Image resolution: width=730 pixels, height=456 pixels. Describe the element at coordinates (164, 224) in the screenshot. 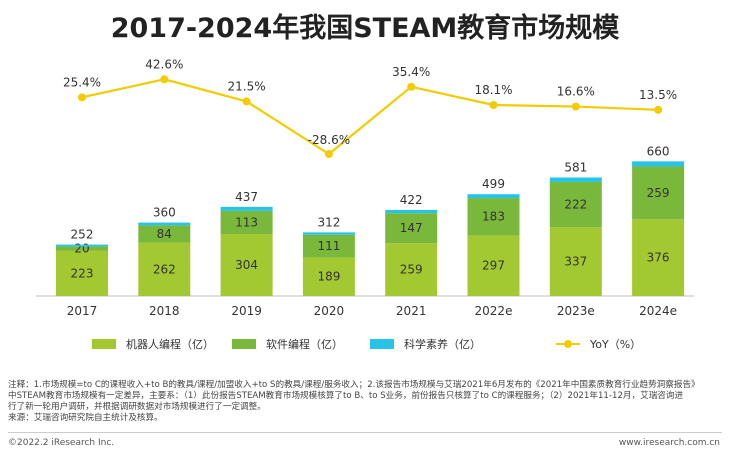

I see `bar-segment-science-2018` at that location.